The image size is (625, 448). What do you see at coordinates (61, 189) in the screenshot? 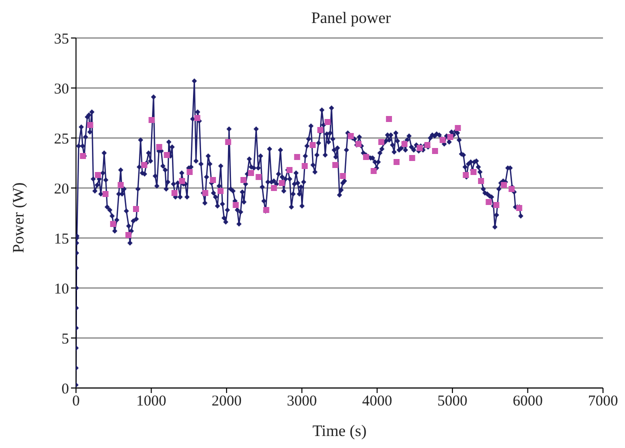
I see `y-tick-label: 20` at bounding box center [61, 189].